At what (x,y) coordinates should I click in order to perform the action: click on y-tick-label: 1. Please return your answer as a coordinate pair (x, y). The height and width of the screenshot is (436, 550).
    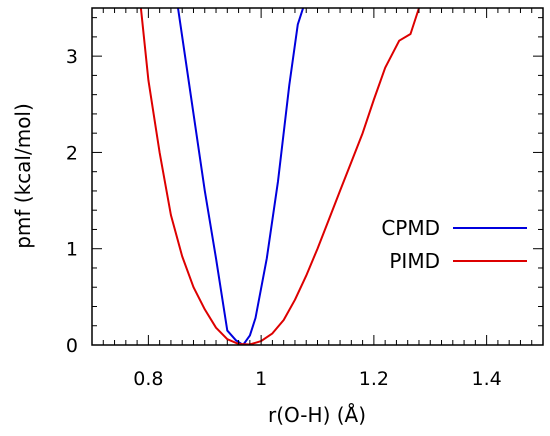
    Looking at the image, I should click on (72, 250).